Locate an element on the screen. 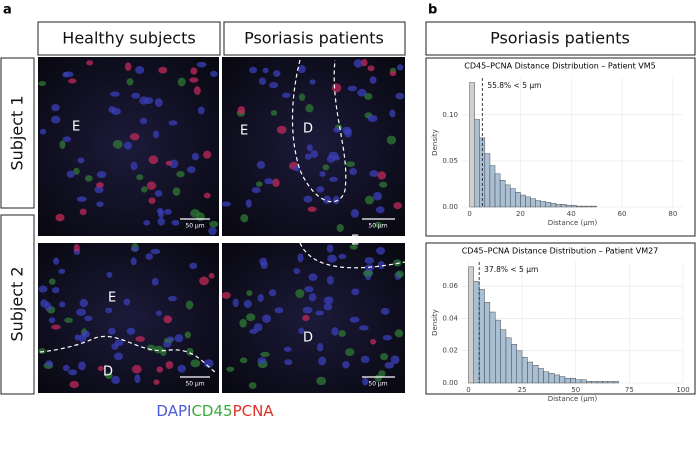 The height and width of the screenshot is (451, 700). y-tick-label: 0.05 is located at coordinates (450, 161).